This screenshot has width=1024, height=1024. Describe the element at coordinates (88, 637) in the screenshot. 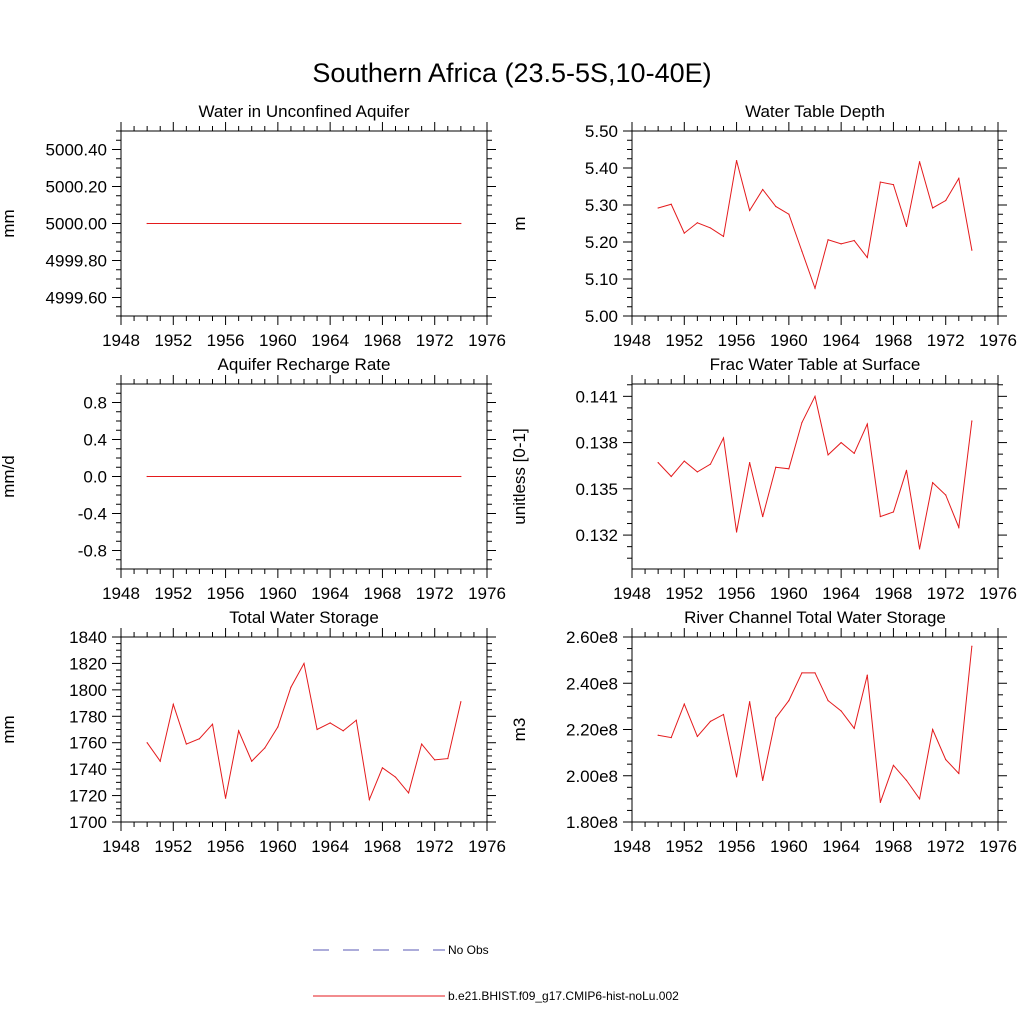

I see `y-tick-label: 1840` at that location.